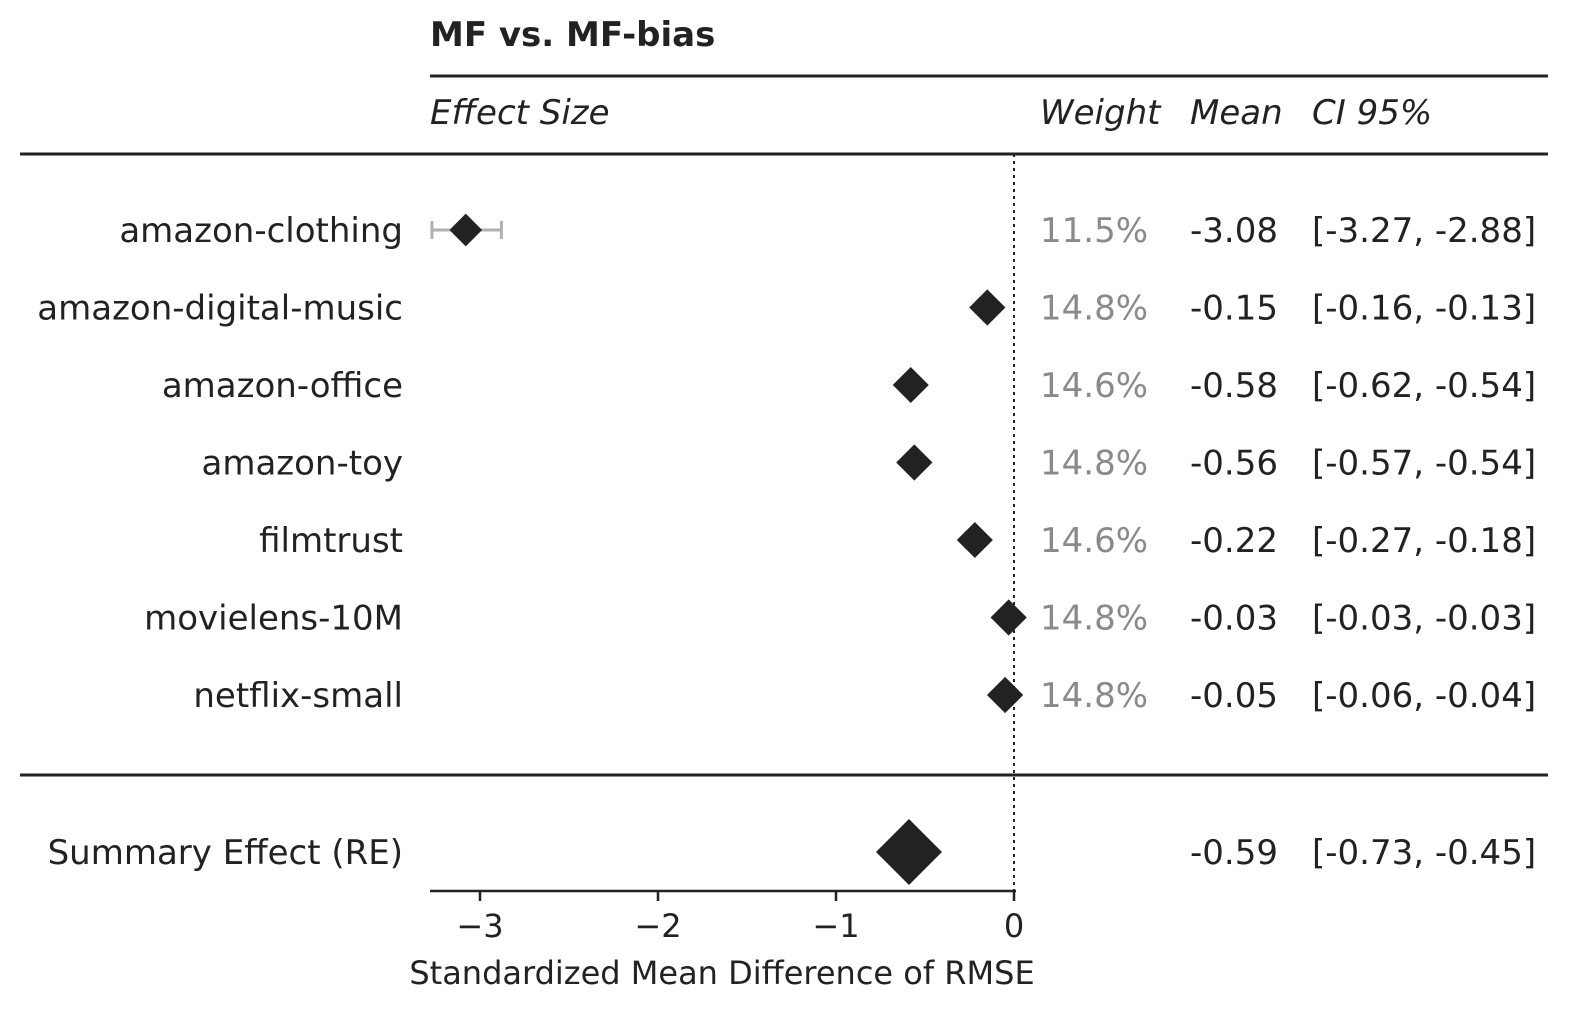 This screenshot has width=1585, height=1022. Describe the element at coordinates (1014, 926) in the screenshot. I see `x-tick-label: 0` at that location.